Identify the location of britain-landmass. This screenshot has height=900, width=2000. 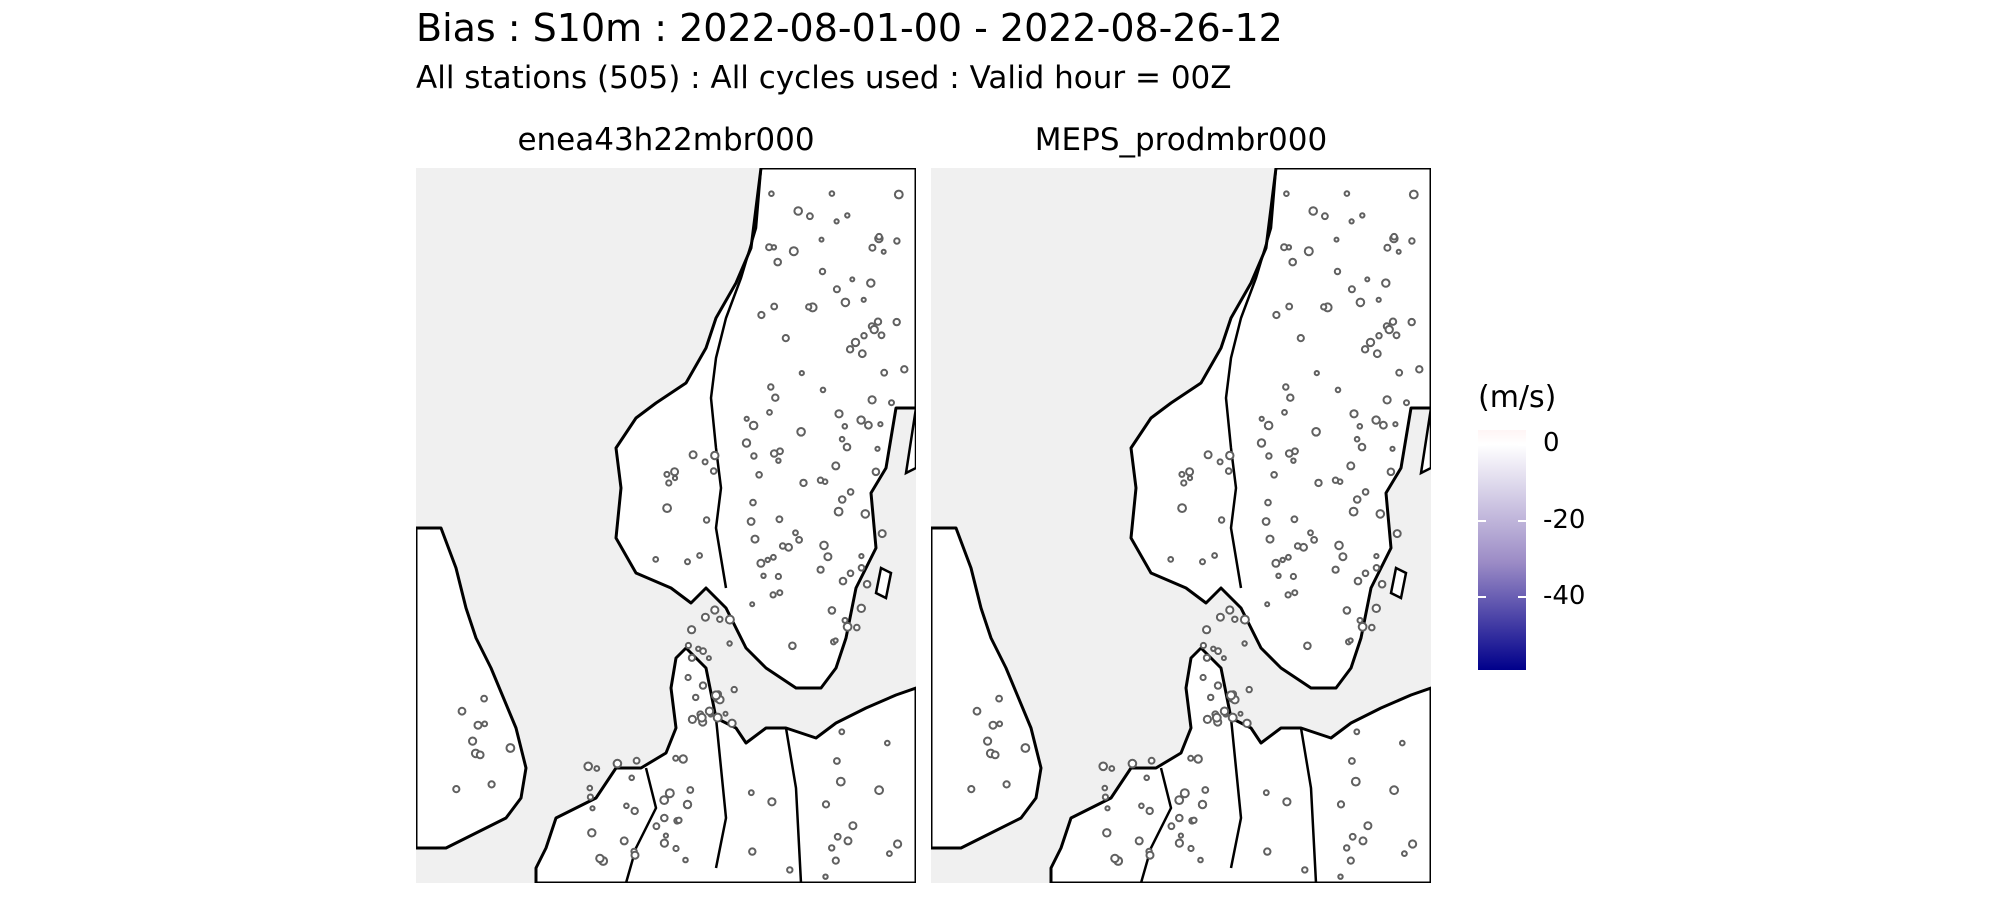
(472, 688).